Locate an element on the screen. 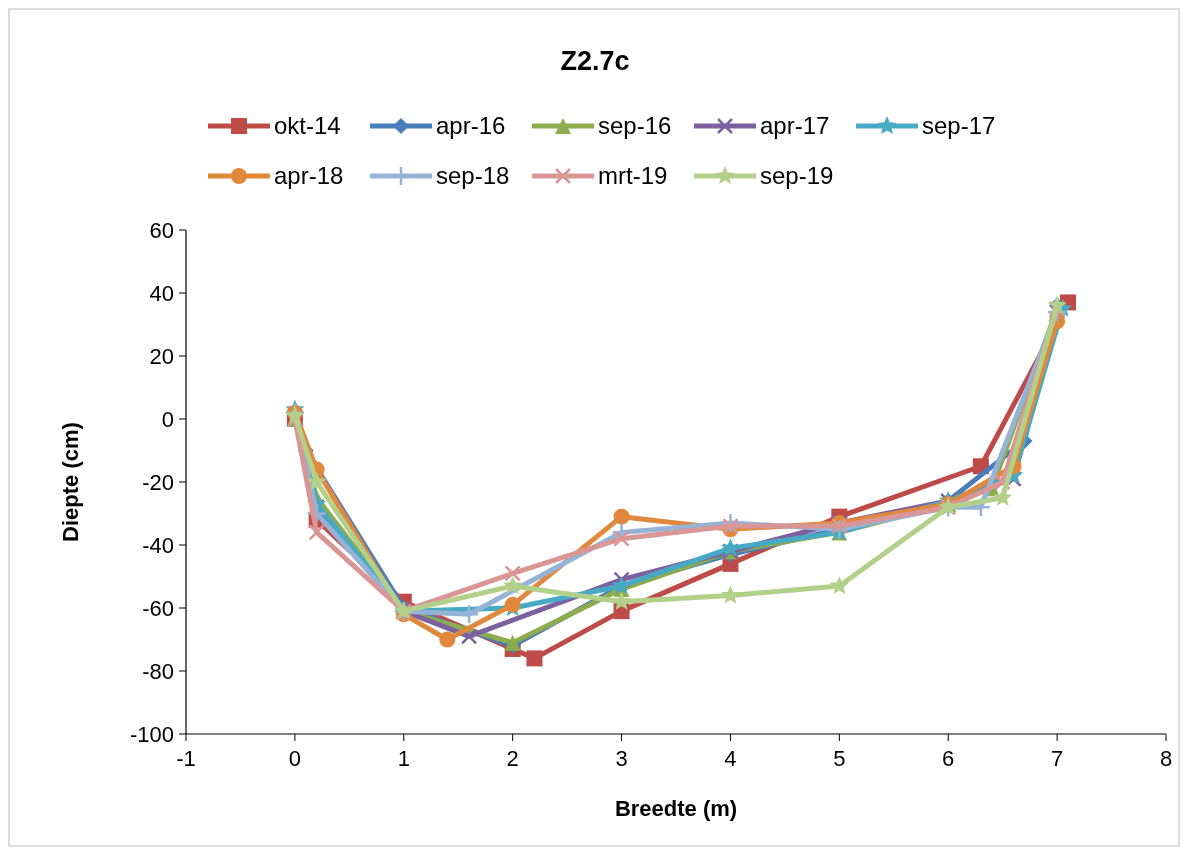 The width and height of the screenshot is (1190, 857). x-tick-label: -1 is located at coordinates (186, 758).